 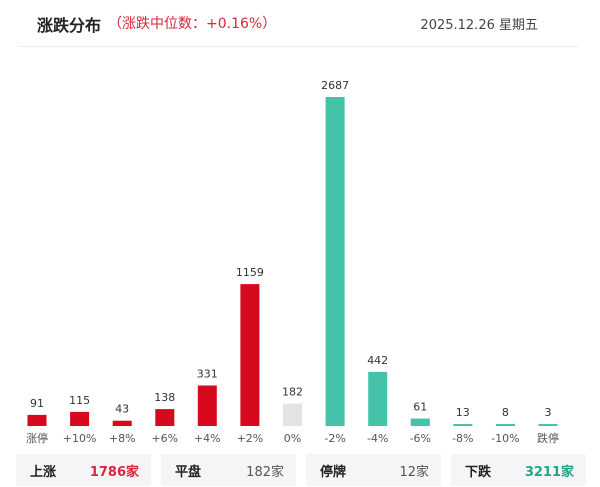 I want to click on bar-value-label-5: 1159, so click(x=250, y=272).